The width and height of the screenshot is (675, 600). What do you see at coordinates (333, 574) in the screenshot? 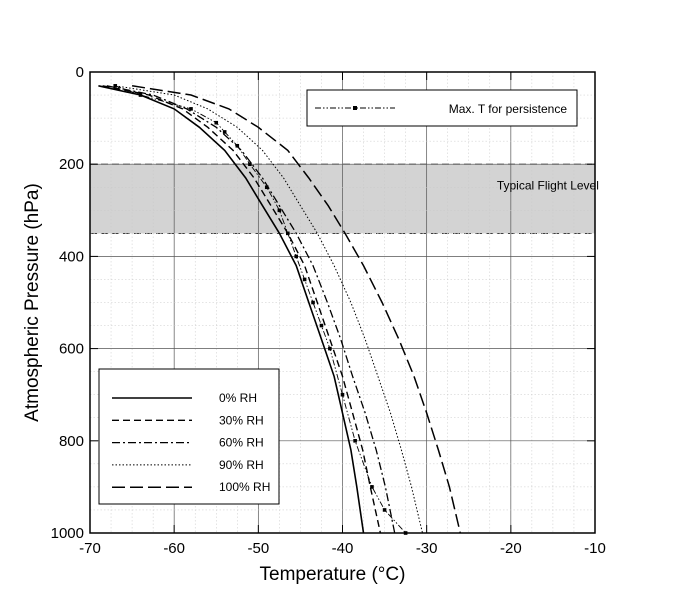
I see `x-axis-label: Temperature (°C)` at bounding box center [333, 574].